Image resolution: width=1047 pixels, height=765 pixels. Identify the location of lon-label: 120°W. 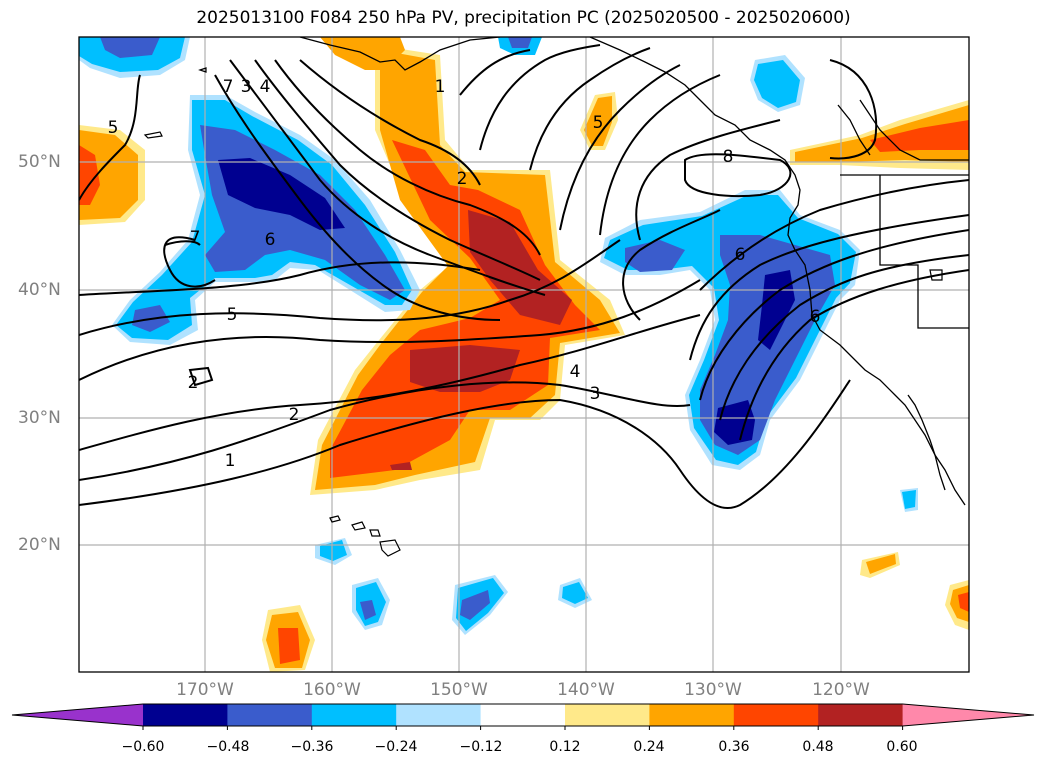
(841, 690).